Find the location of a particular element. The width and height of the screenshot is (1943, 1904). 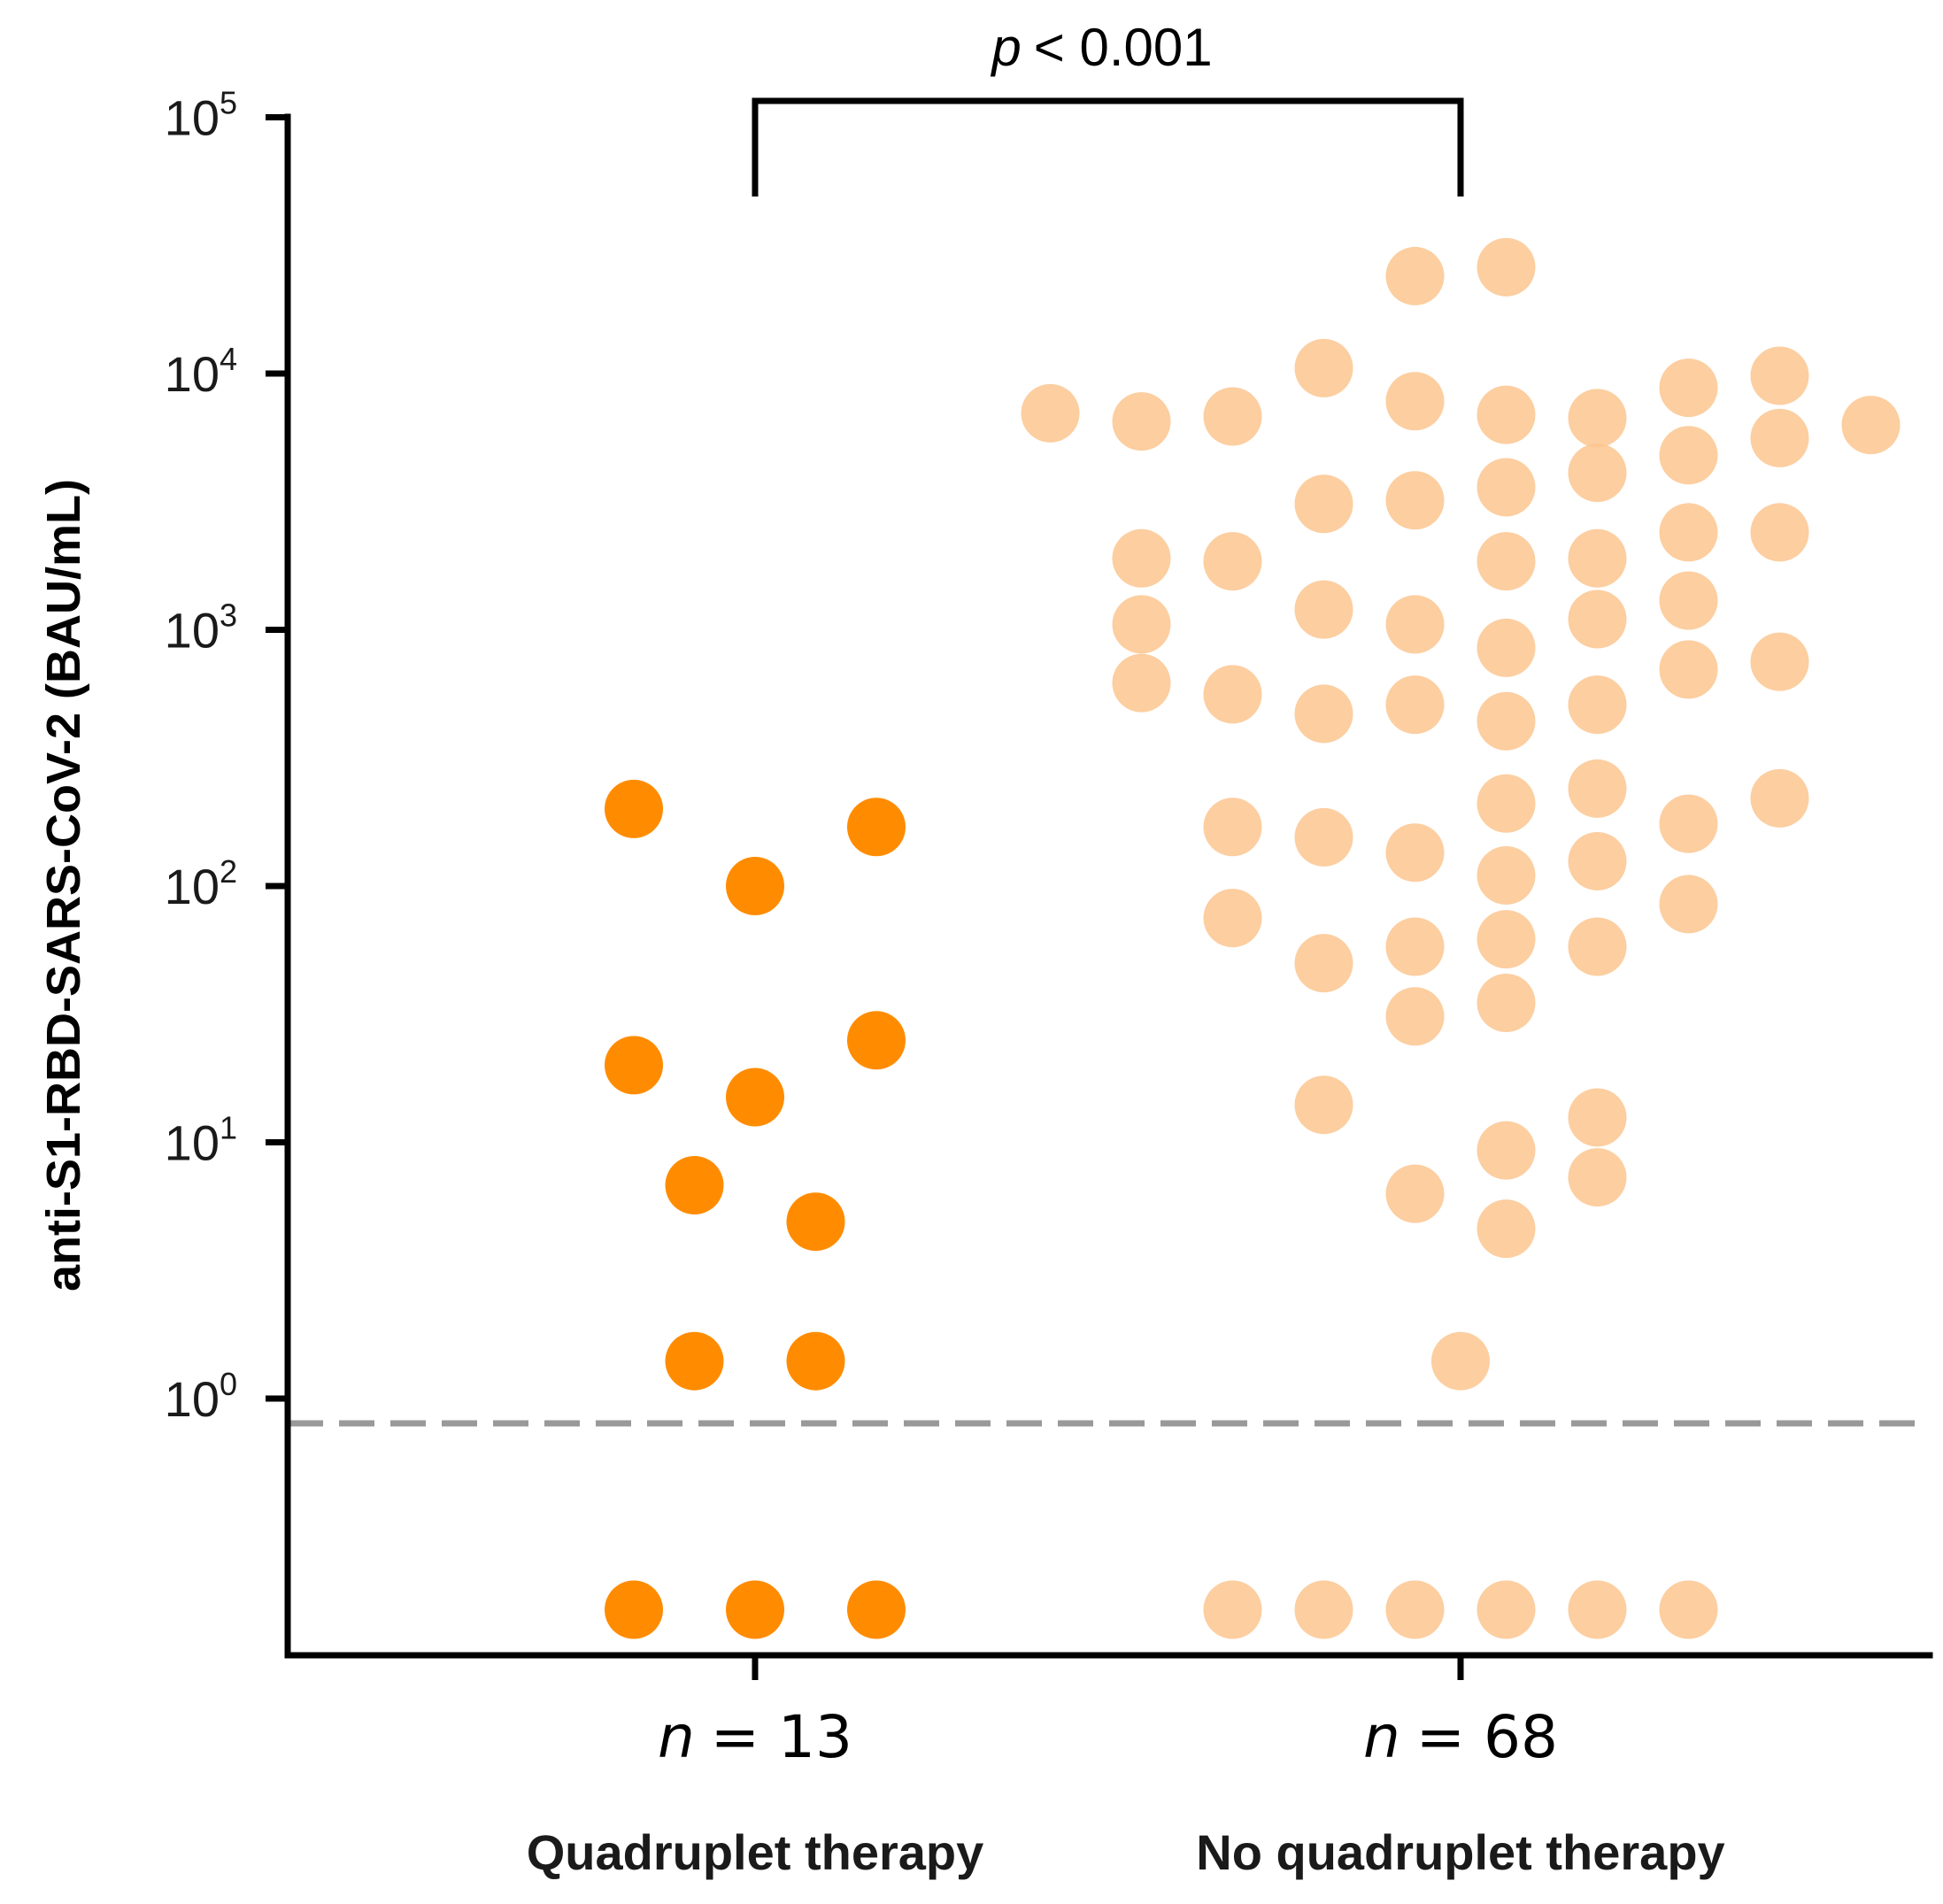

y-tick-label-4: 10⁴ is located at coordinates (201, 371).